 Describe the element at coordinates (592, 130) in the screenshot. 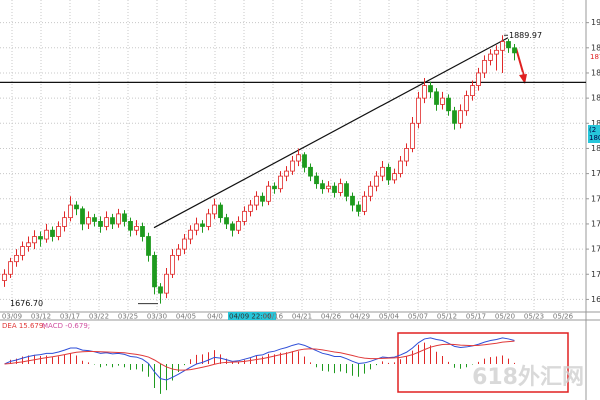

I see `price-tag: (2` at that location.